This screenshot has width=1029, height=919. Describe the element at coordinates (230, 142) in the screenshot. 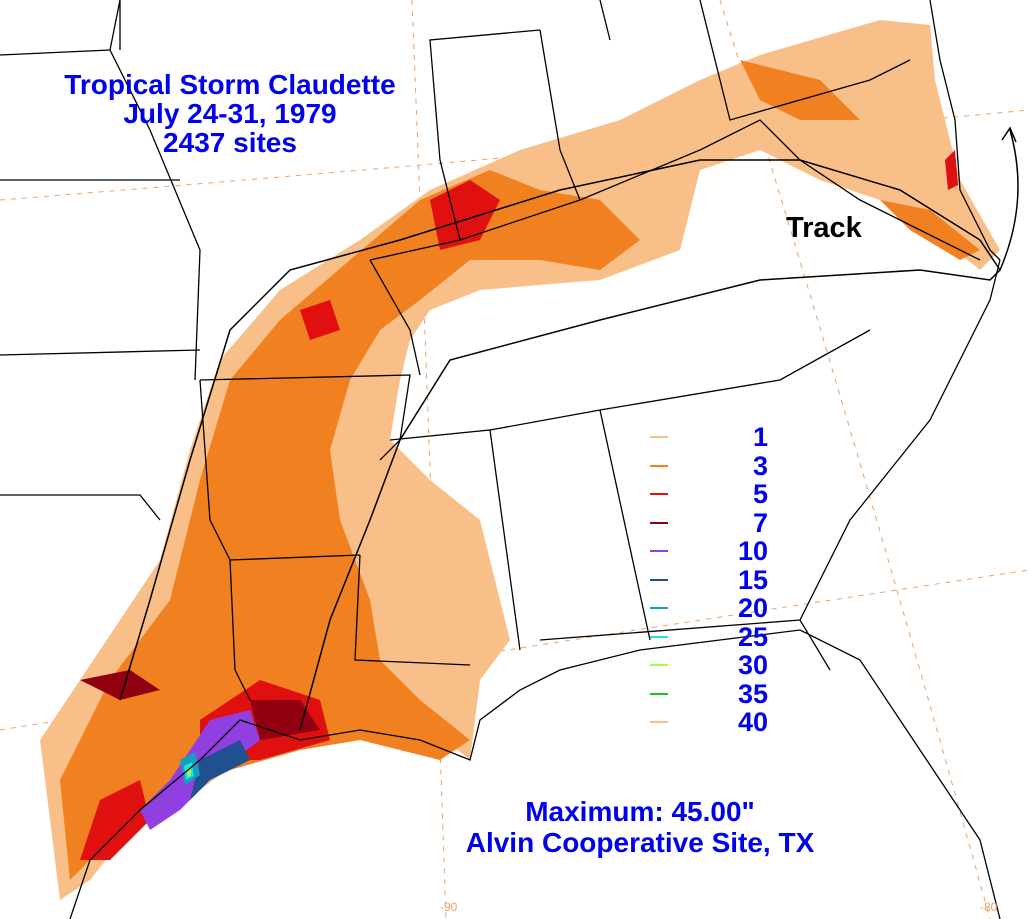

I see `title-line-3: 2437 sites` at that location.